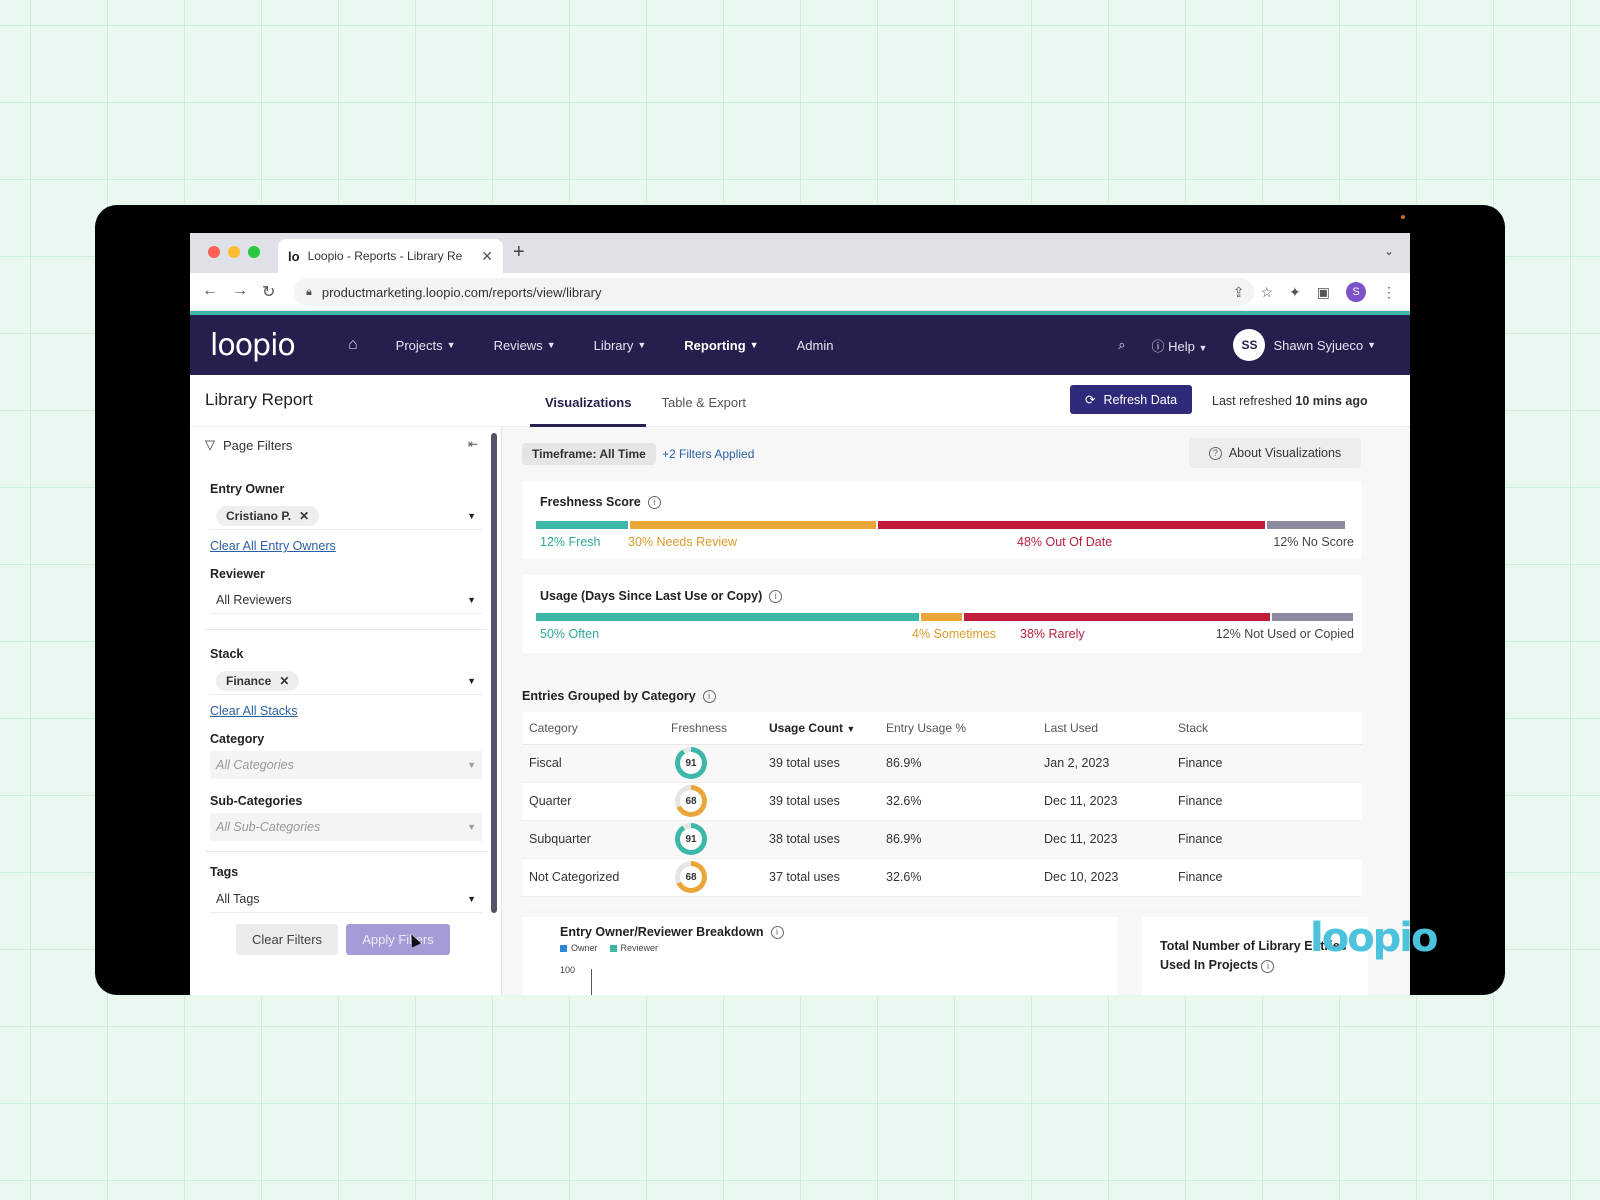  What do you see at coordinates (519, 252) in the screenshot?
I see `new-tab-icon: +` at bounding box center [519, 252].